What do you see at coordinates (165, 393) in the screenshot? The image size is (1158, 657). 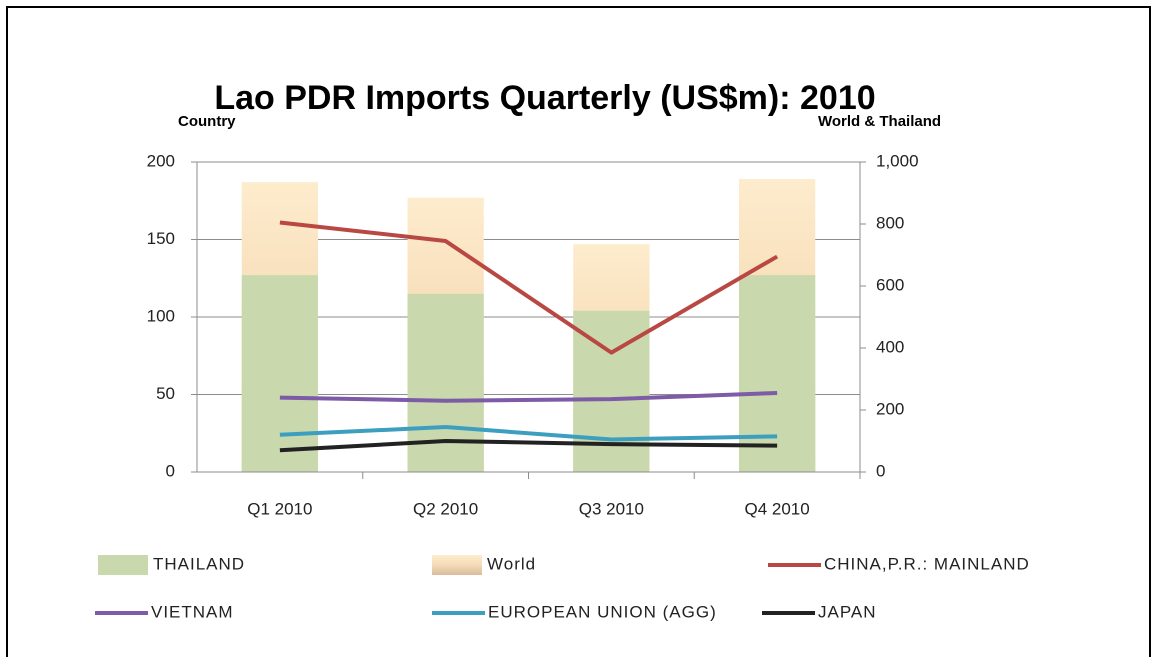 I see `y-tick-label: 50` at bounding box center [165, 393].